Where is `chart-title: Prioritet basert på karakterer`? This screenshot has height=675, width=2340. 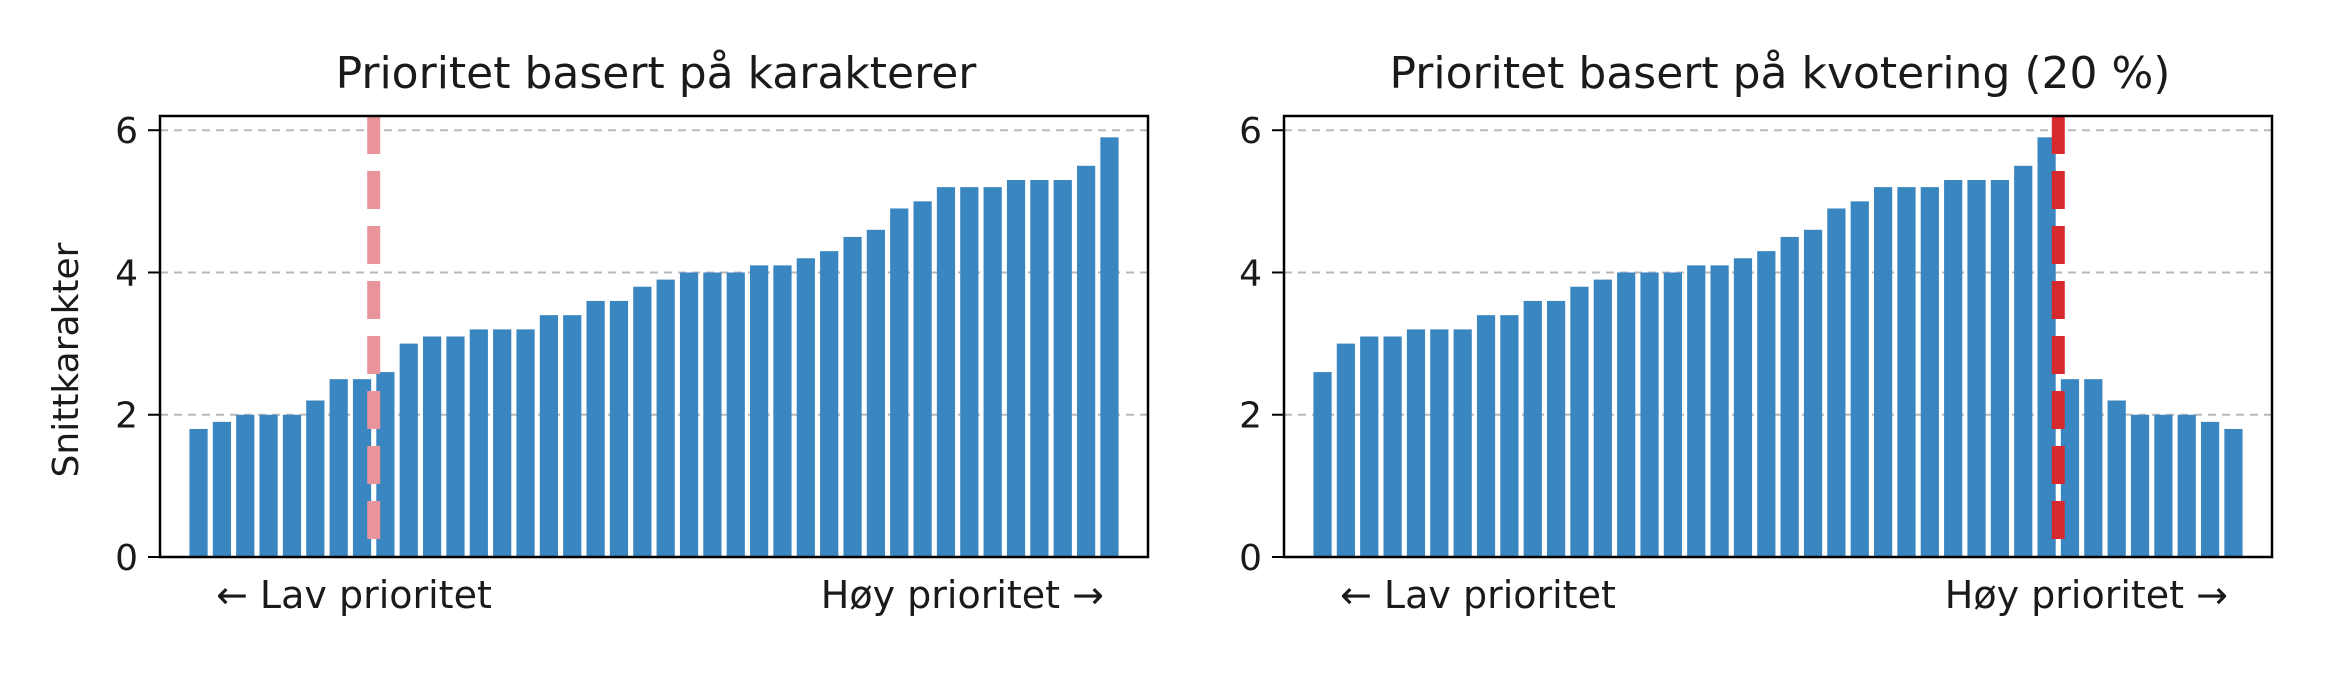 chart-title: Prioritet basert på karakterer is located at coordinates (657, 73).